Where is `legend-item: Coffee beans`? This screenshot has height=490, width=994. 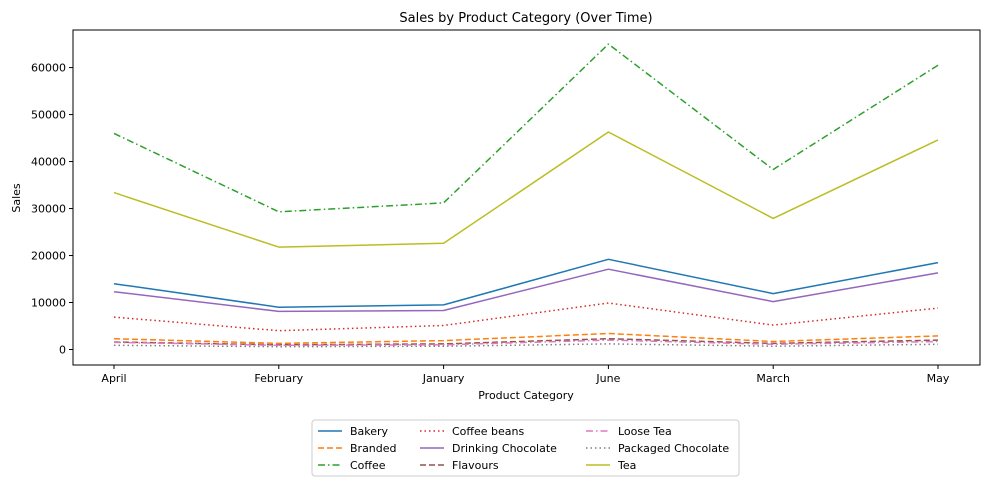 legend-item: Coffee beans is located at coordinates (472, 431).